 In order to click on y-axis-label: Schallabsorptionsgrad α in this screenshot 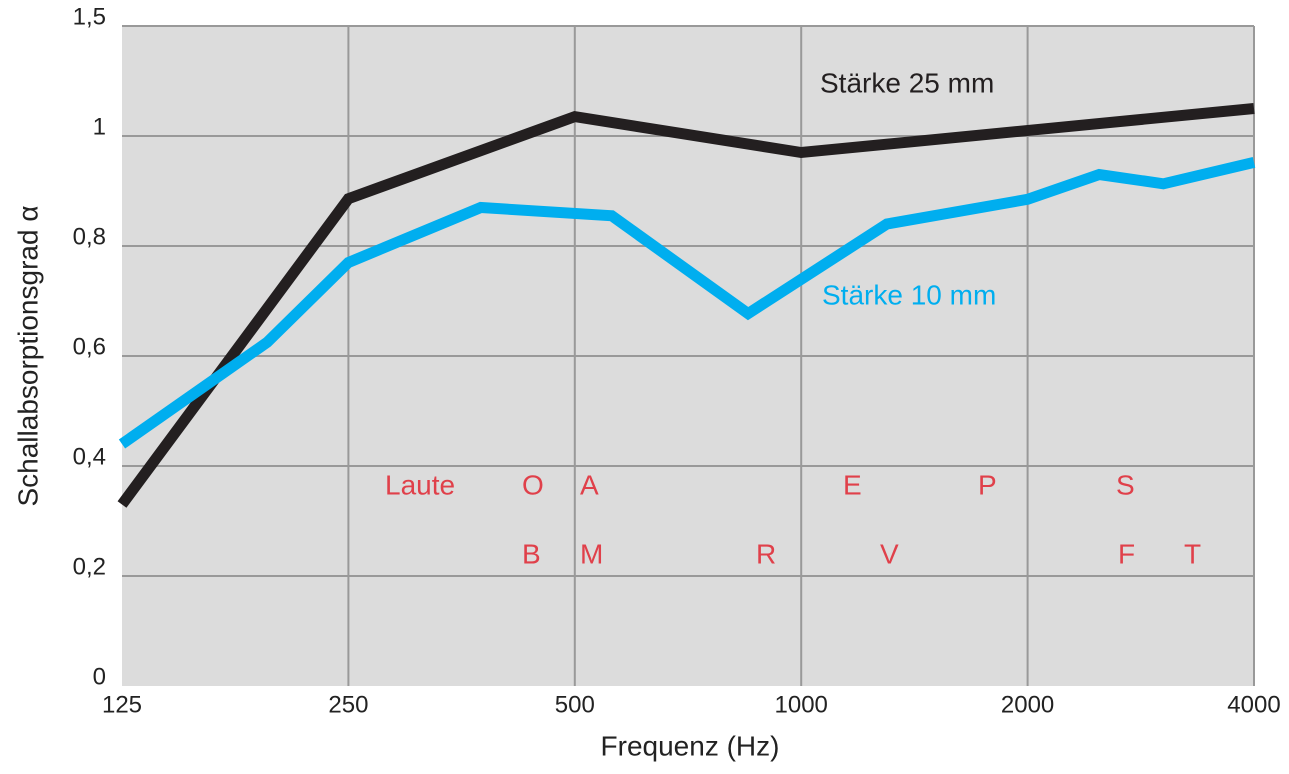, I will do `click(27, 355)`.